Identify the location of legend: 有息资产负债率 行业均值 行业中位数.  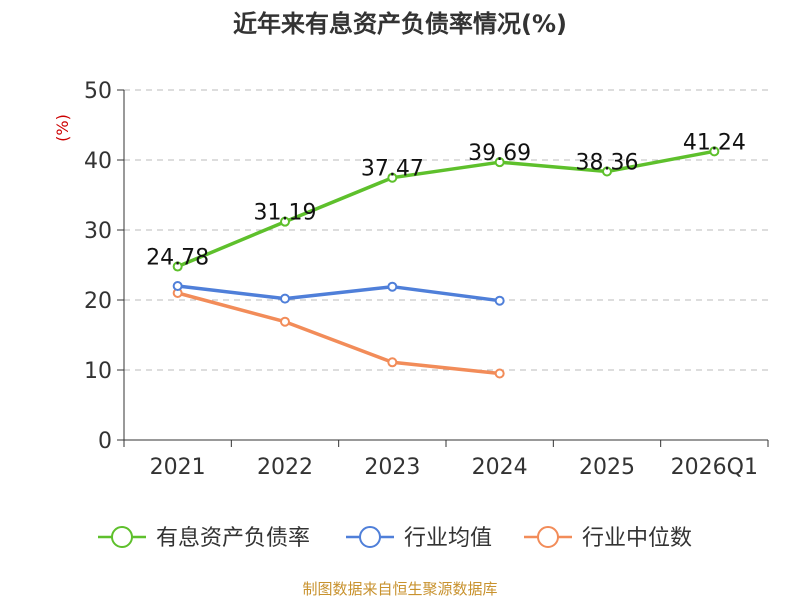
(395, 538).